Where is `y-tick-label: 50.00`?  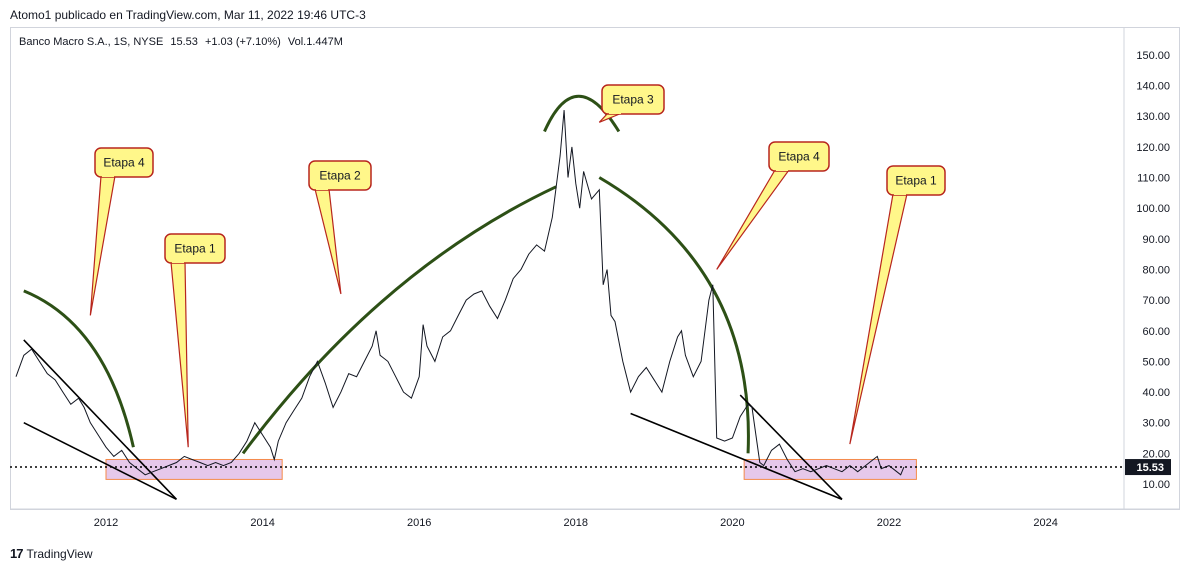
y-tick-label: 50.00 is located at coordinates (1156, 362).